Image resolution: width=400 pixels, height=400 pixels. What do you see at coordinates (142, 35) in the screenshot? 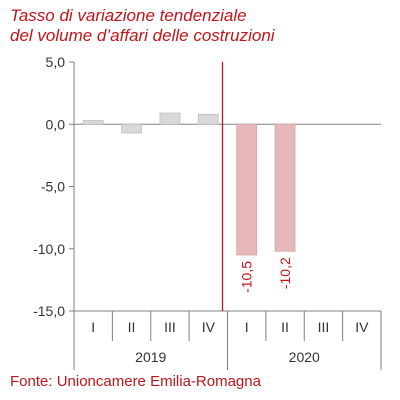
I see `chart-title-line-2: del volume d’affari delle costruzioni` at bounding box center [142, 35].